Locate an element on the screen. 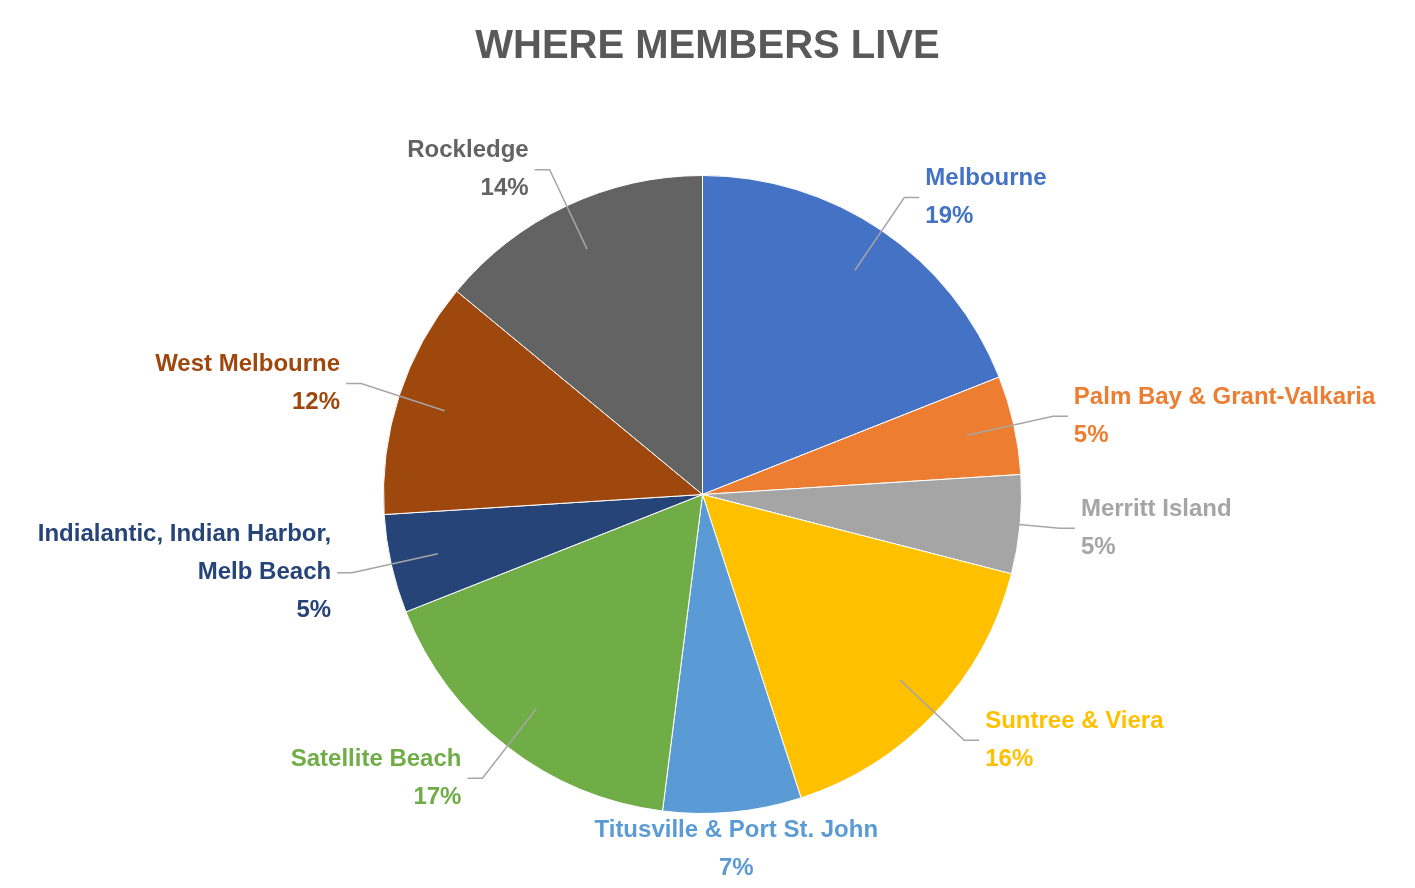 This screenshot has height=888, width=1415. data-label: 16% is located at coordinates (1009, 757).